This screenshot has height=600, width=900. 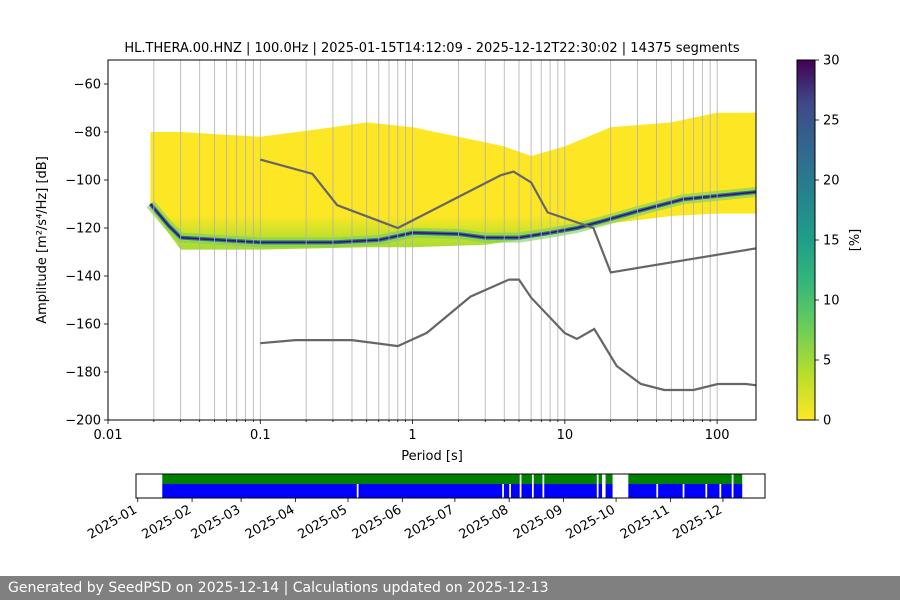 What do you see at coordinates (83, 373) in the screenshot?
I see `y-tick-label: −180` at bounding box center [83, 373].